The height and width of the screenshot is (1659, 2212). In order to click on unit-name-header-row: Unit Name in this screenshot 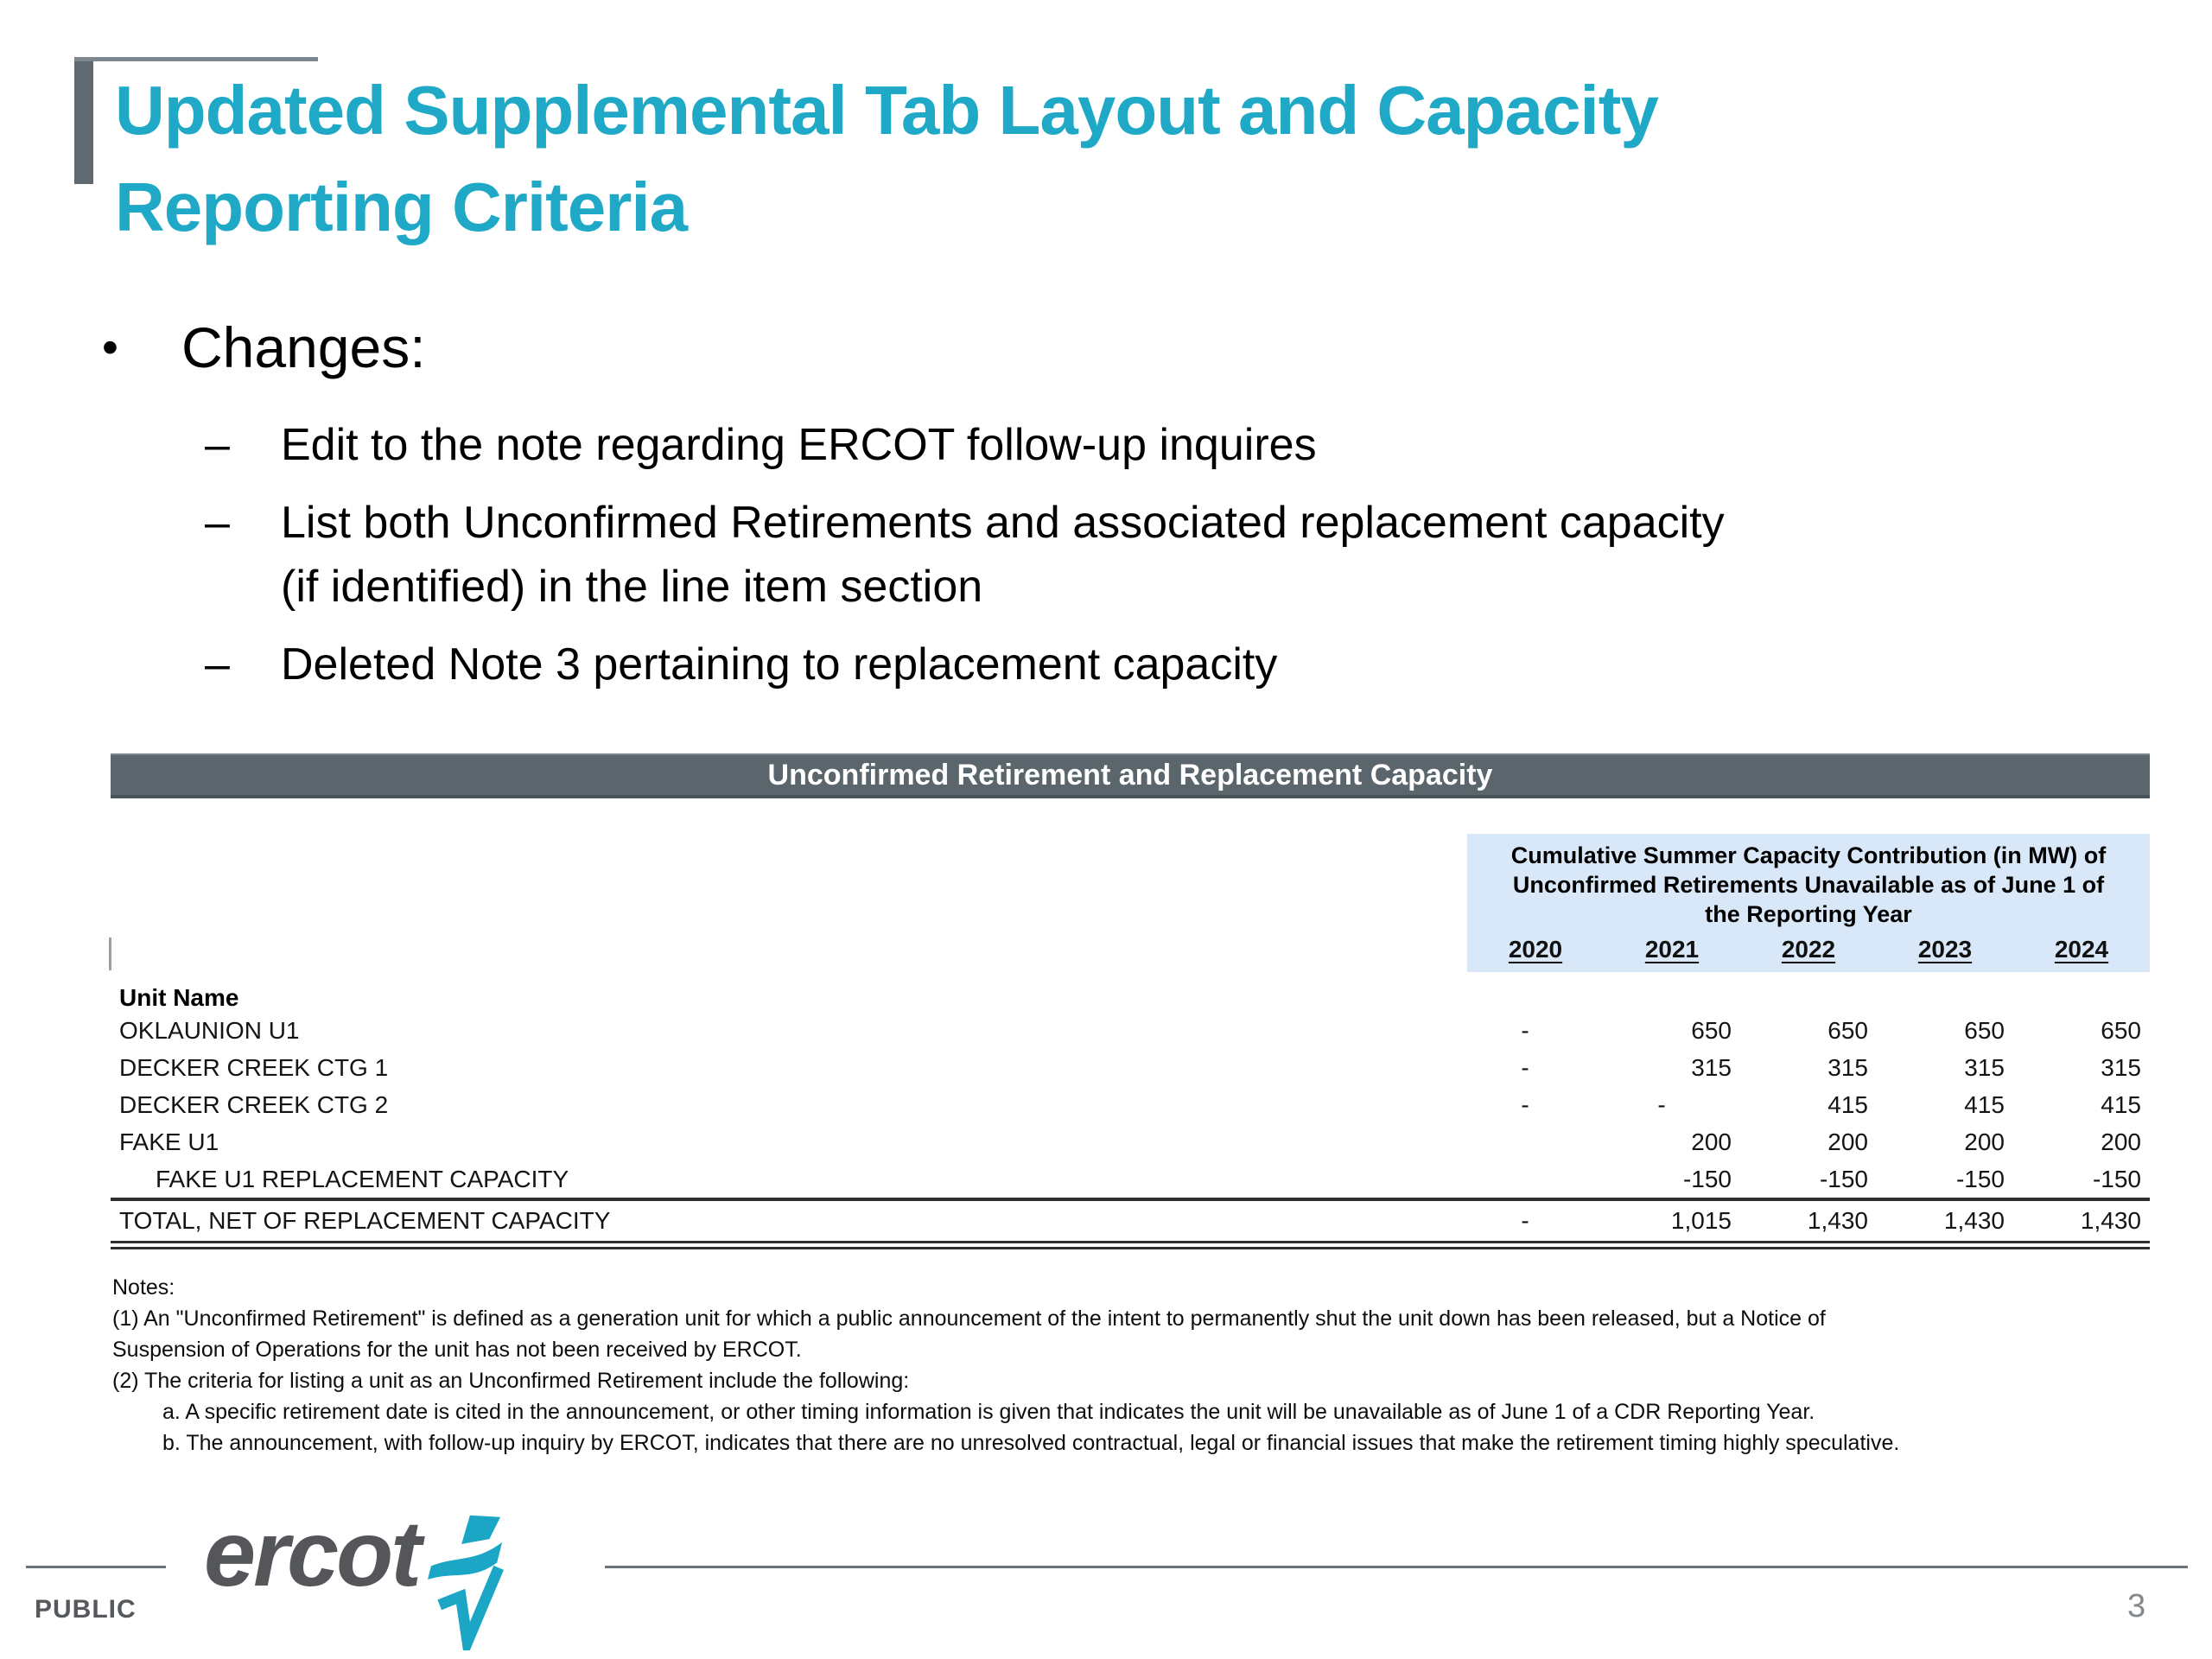, I will do `click(1130, 992)`.